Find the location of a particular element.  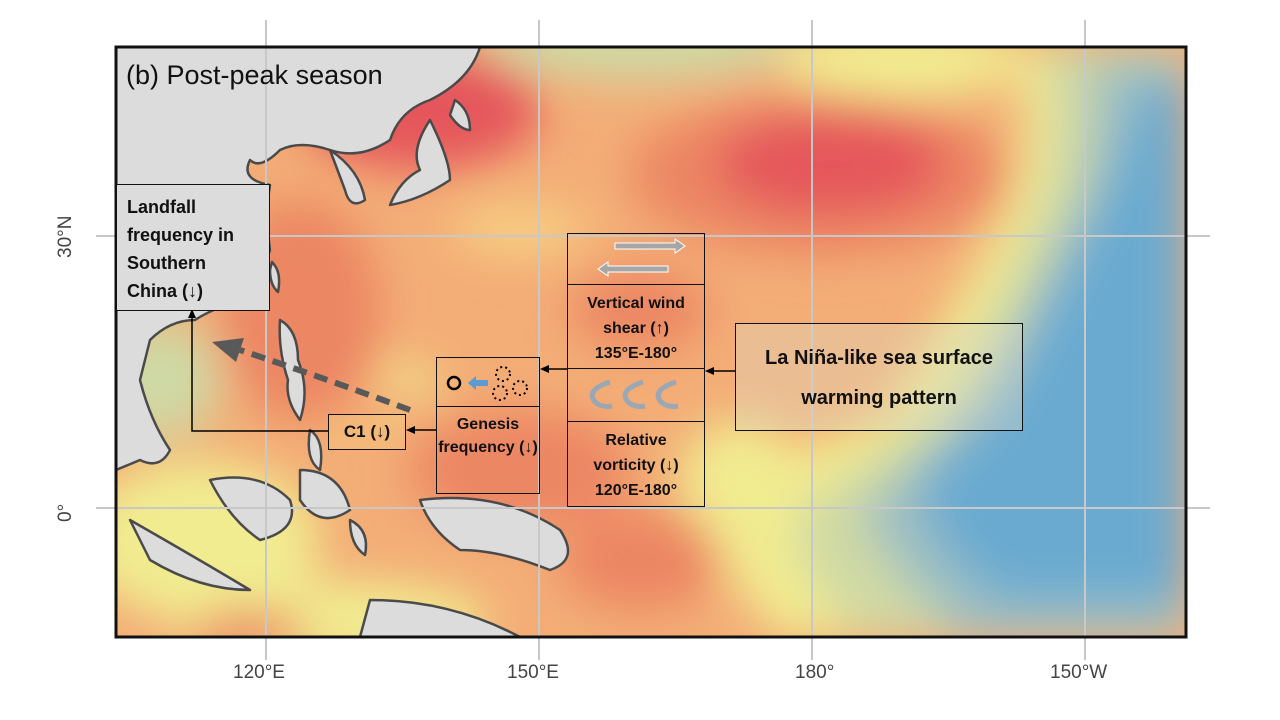

shear-box: Vertical wind shear (↑) 135°E-180° is located at coordinates (636, 326).